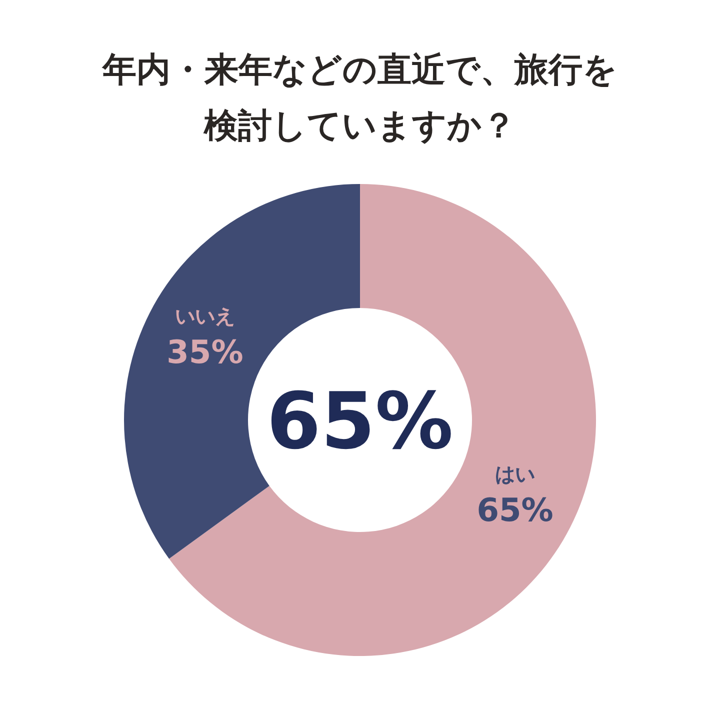 This screenshot has width=720, height=720. I want to click on title: 年内・来年などの直近で、旅行を検討していますか？, so click(359, 98).